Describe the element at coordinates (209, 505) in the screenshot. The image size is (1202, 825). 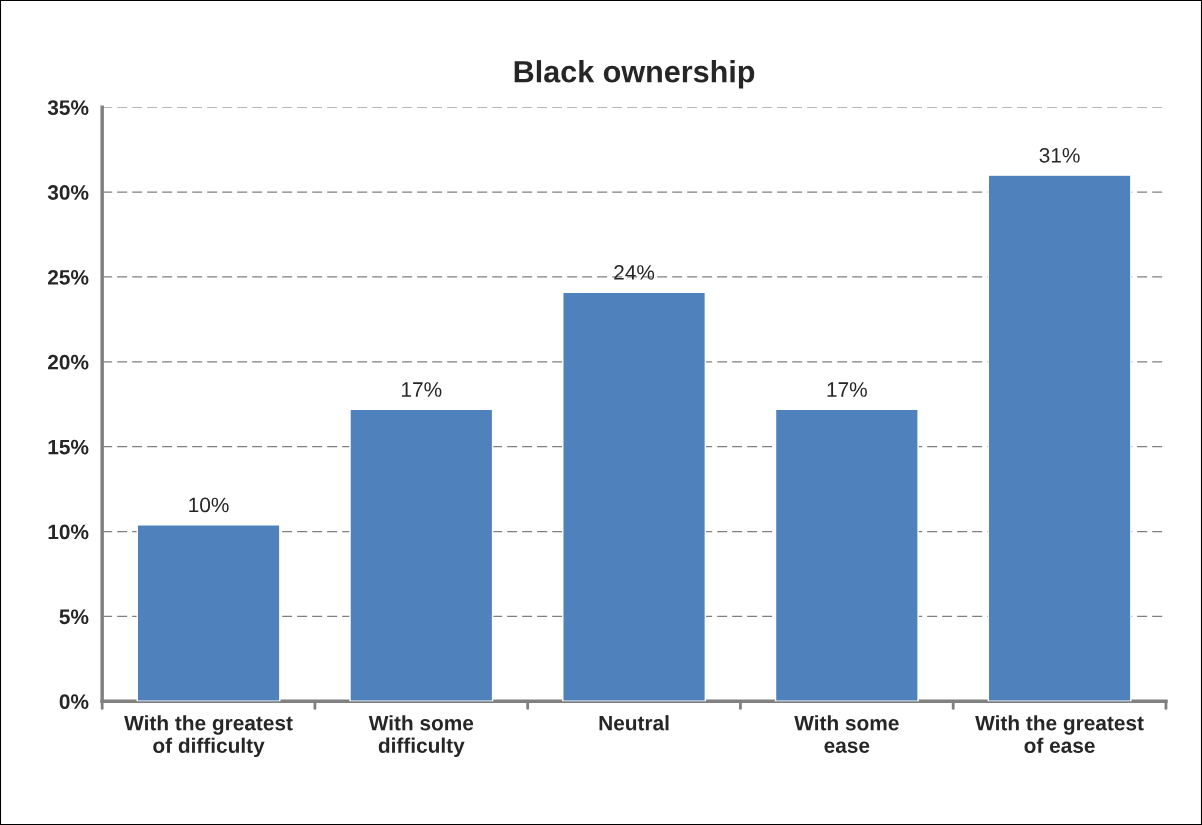
I see `data-label: 10%` at that location.